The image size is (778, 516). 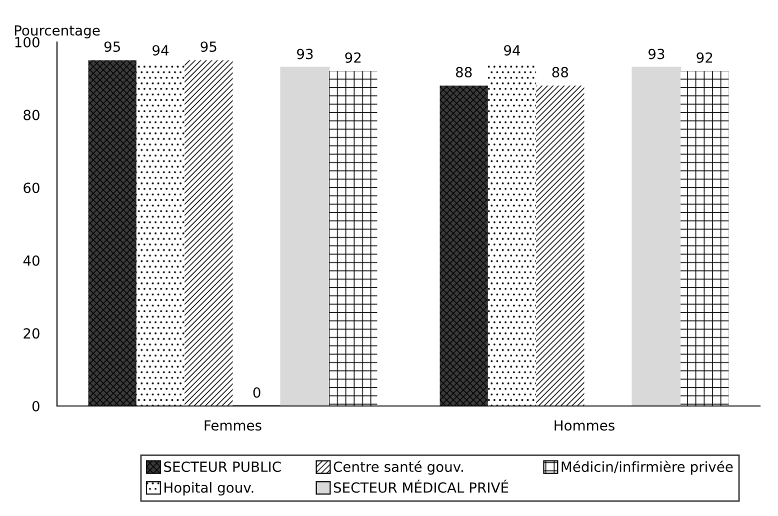 I want to click on y-tick-label: 20, so click(x=32, y=333).